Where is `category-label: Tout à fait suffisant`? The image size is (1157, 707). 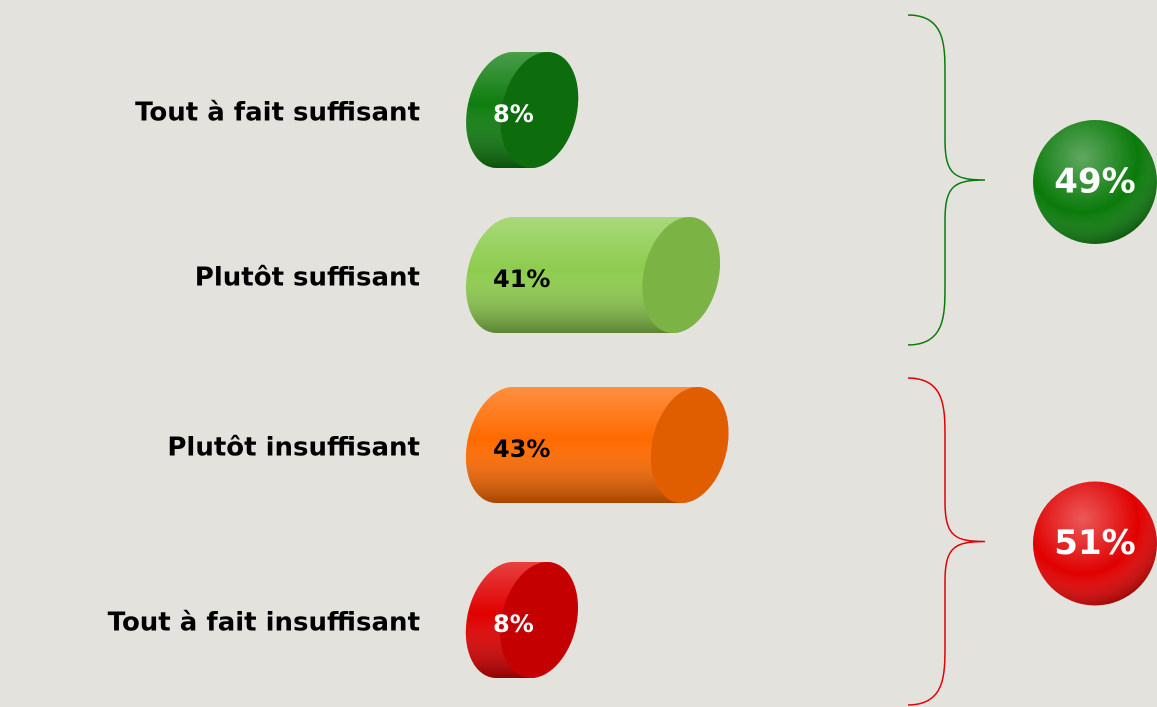 category-label: Tout à fait suffisant is located at coordinates (277, 113).